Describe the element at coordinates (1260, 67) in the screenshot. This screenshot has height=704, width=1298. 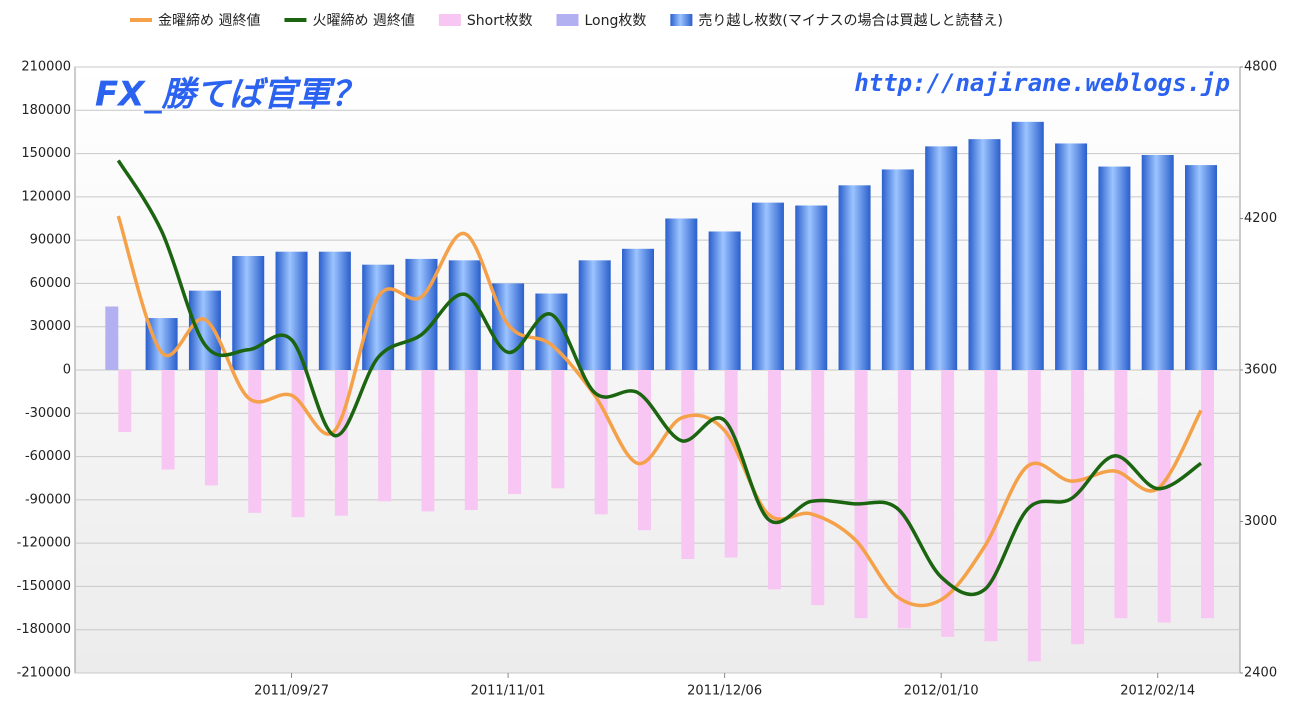
I see `y2-tick-label: 4800` at that location.